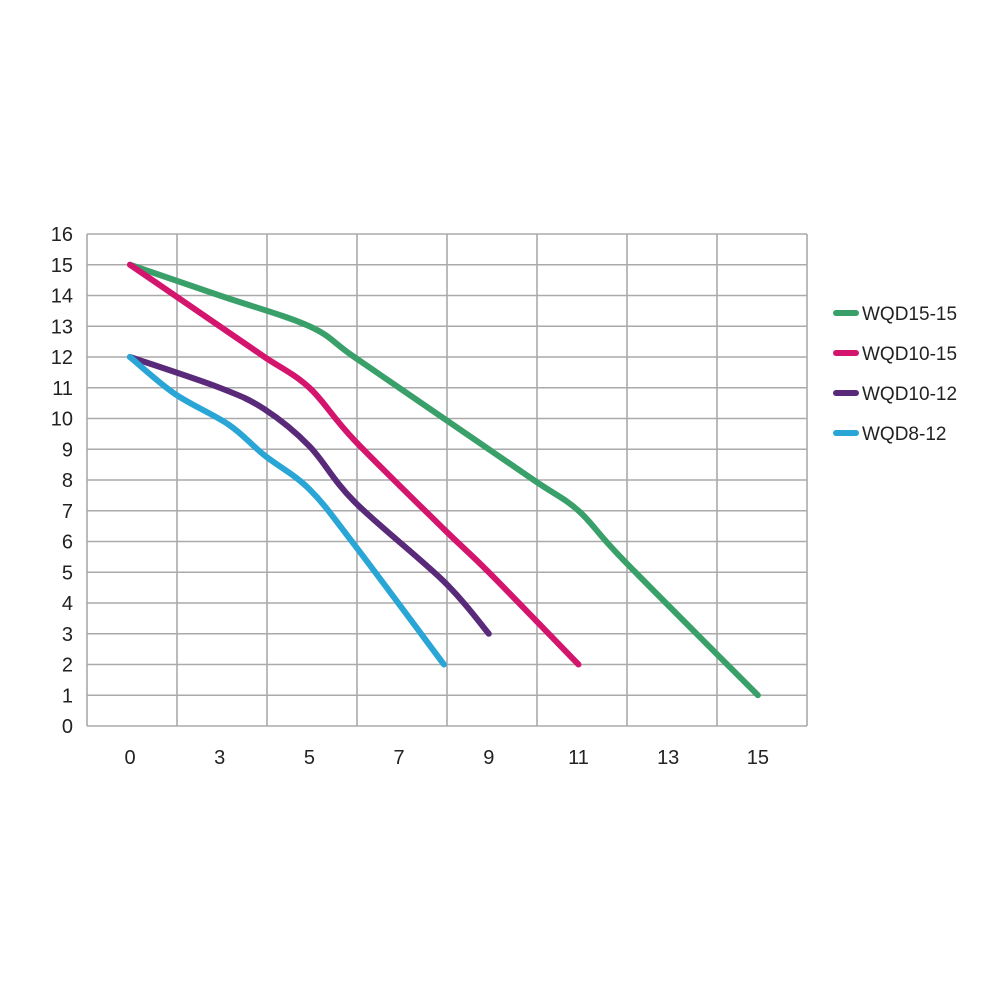  What do you see at coordinates (399, 758) in the screenshot?
I see `x-tick-label: 7` at bounding box center [399, 758].